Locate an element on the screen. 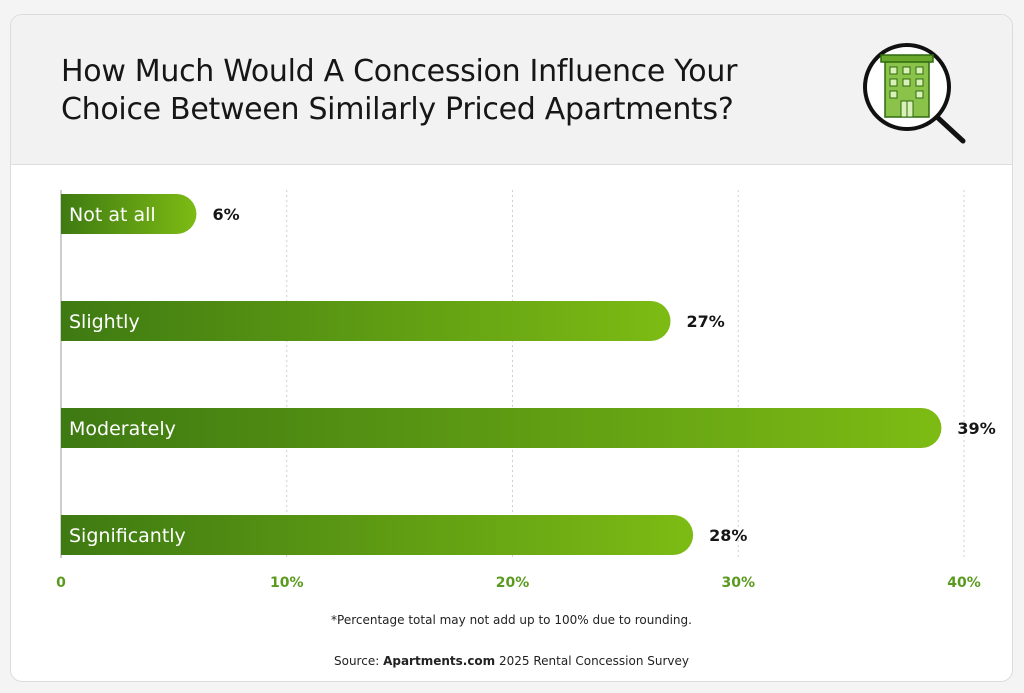 This screenshot has width=1024, height=693. source-suffix: 2025 Rental Concession Survey is located at coordinates (592, 661).